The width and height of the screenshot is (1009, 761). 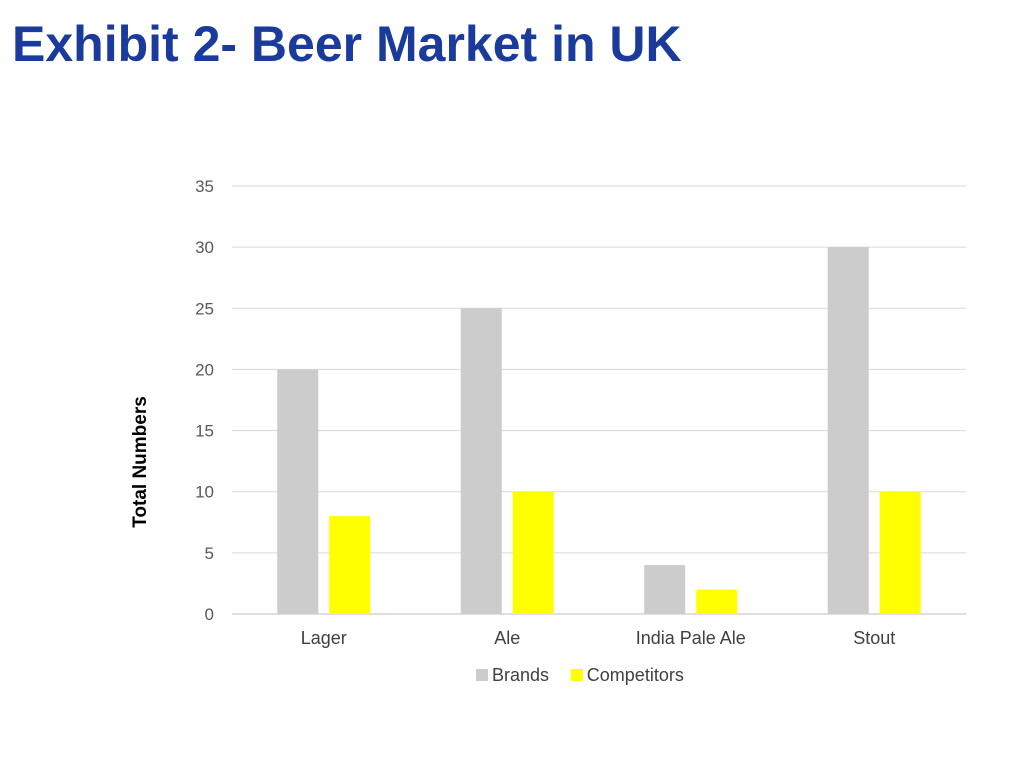 What do you see at coordinates (691, 638) in the screenshot?
I see `x-tick-label: India Pale Ale` at bounding box center [691, 638].